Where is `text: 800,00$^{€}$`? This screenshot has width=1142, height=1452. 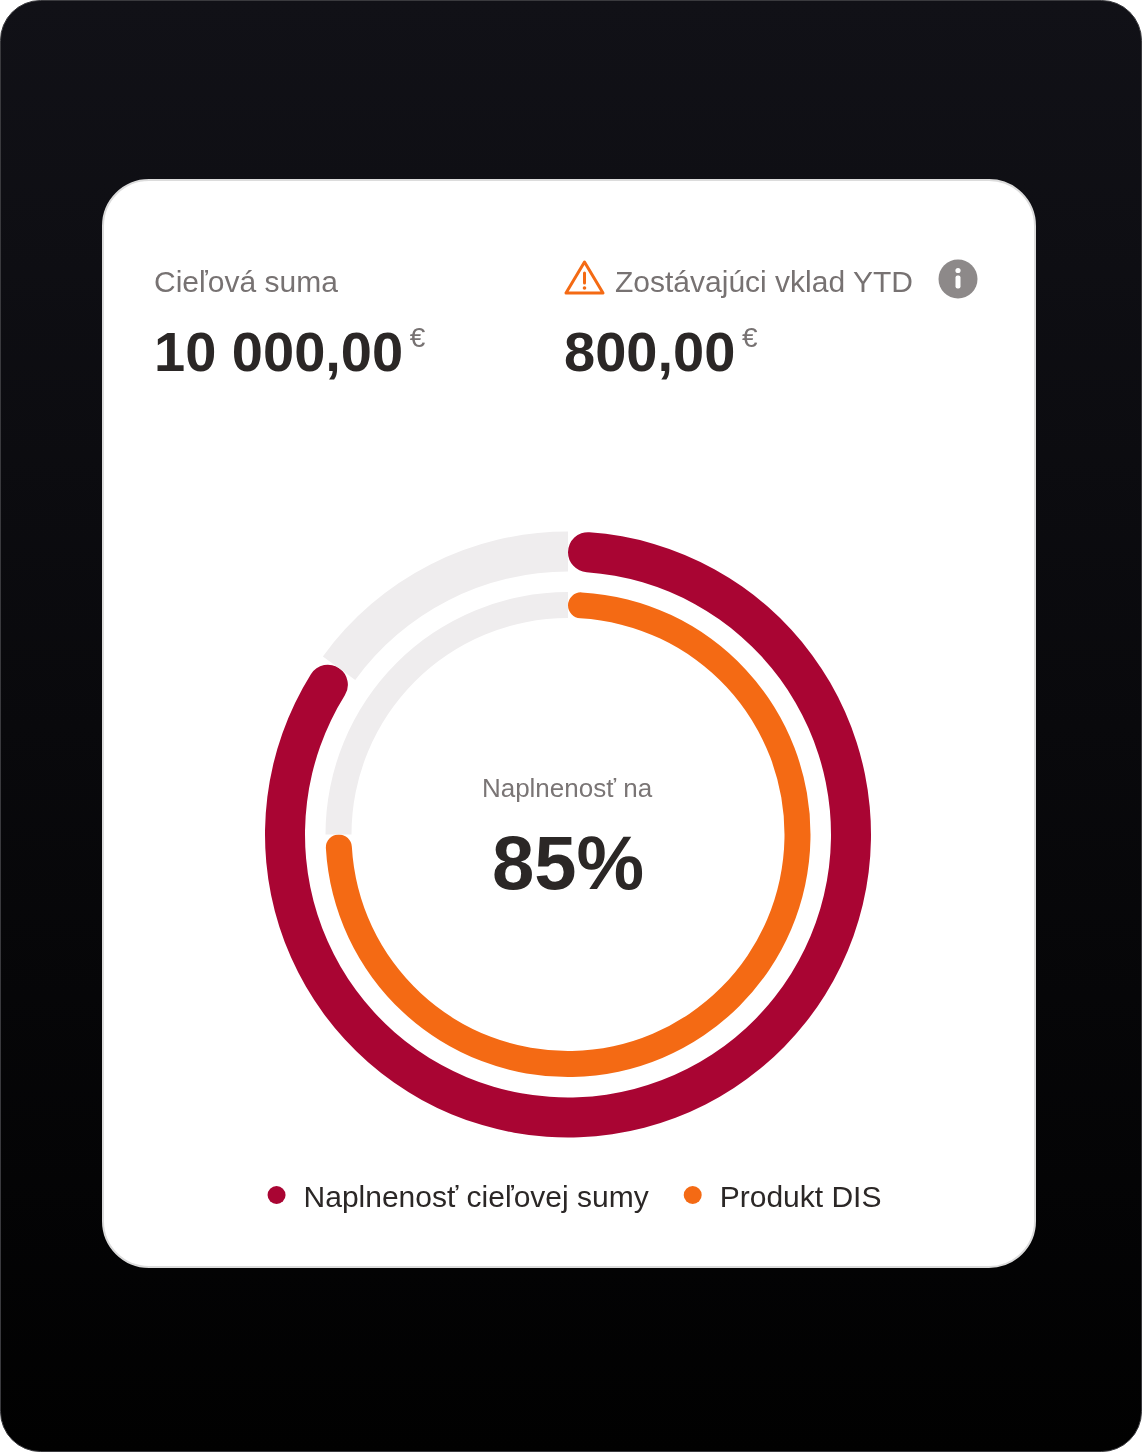 text: 800,00$^{€}$ is located at coordinates (661, 351).